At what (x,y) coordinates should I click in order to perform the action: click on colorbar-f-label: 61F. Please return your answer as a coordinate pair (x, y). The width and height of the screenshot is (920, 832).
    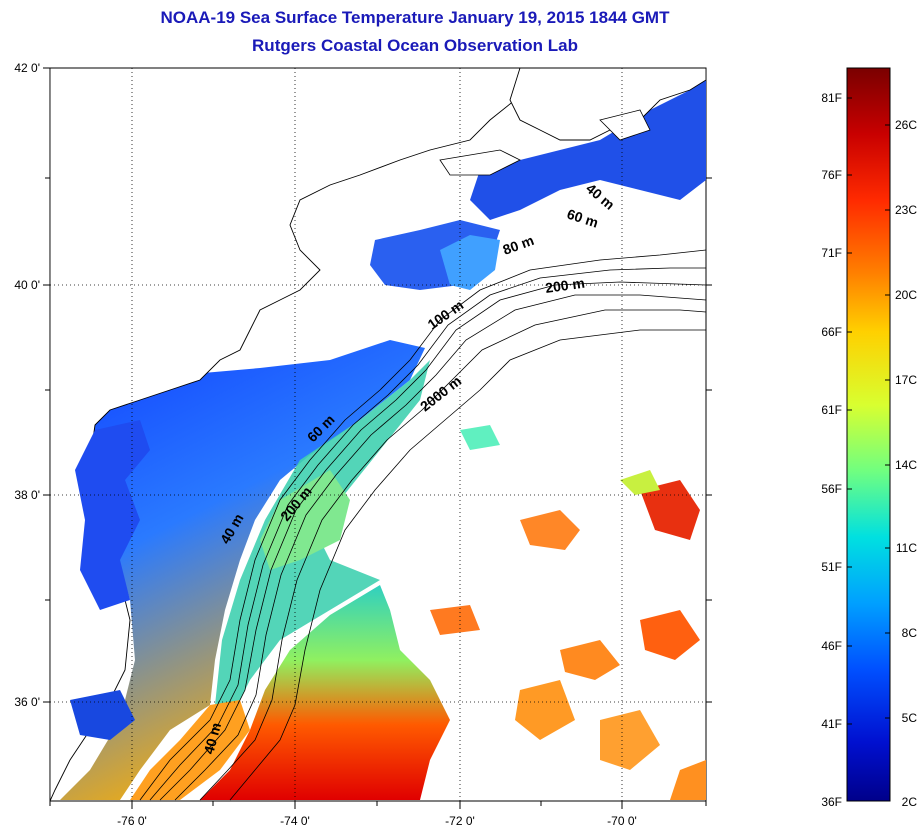
    Looking at the image, I should click on (831, 410).